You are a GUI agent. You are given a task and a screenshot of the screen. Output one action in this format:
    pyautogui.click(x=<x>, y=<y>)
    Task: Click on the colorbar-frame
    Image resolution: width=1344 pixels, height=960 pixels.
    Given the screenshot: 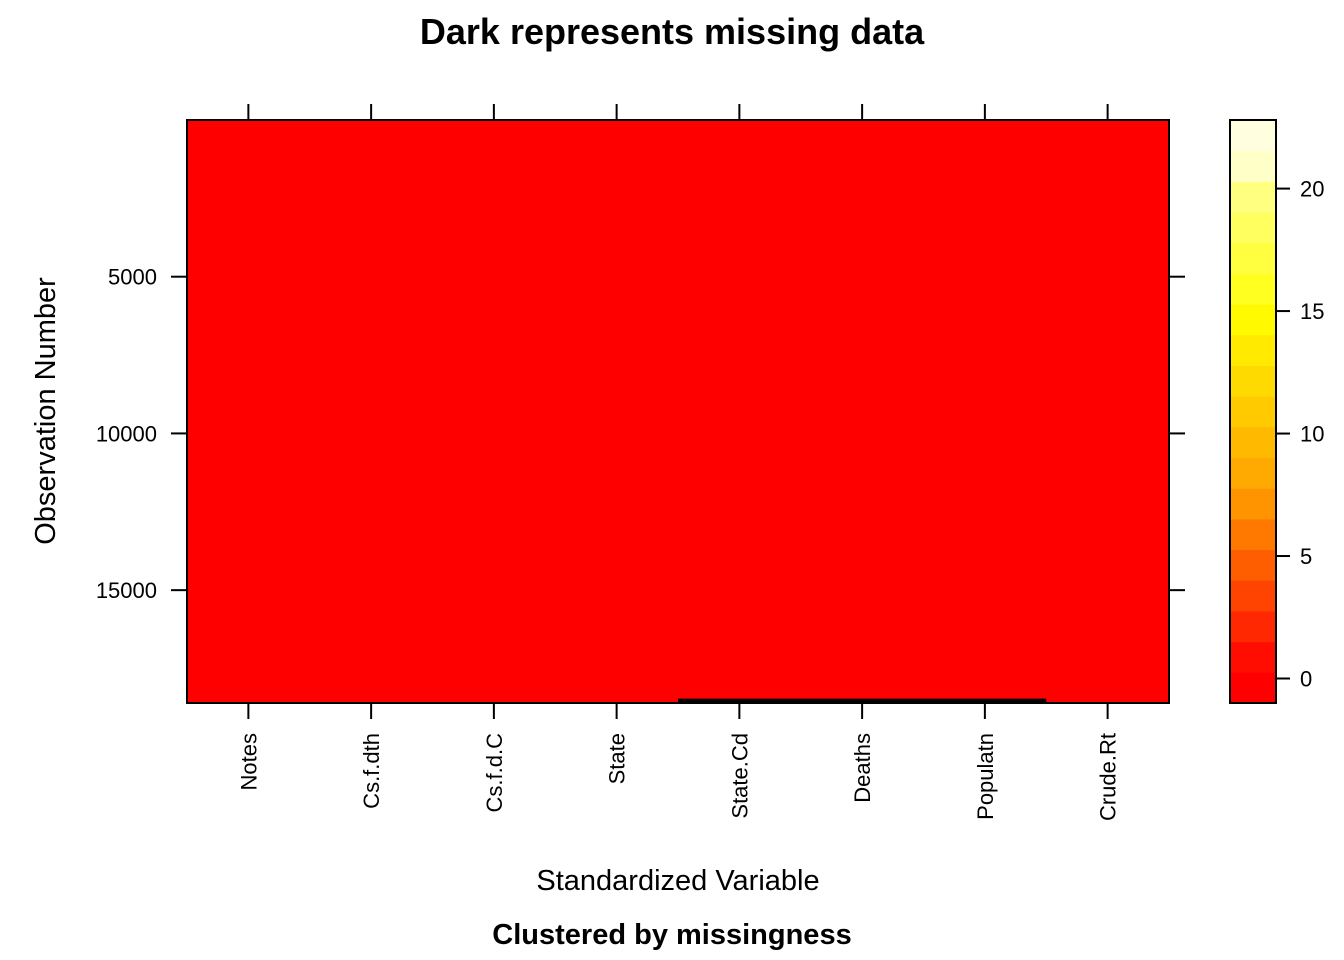 What is the action you would take?
    pyautogui.click(x=1253, y=411)
    